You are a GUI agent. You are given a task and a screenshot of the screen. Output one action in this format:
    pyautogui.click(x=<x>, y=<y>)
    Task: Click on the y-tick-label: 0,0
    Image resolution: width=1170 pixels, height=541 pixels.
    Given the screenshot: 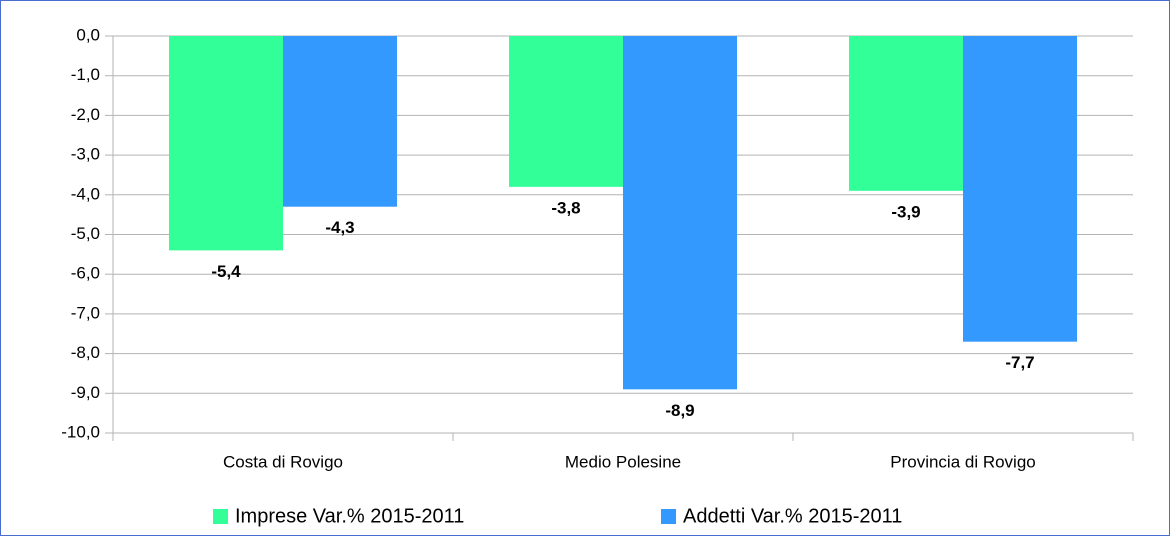 What is the action you would take?
    pyautogui.click(x=88, y=34)
    